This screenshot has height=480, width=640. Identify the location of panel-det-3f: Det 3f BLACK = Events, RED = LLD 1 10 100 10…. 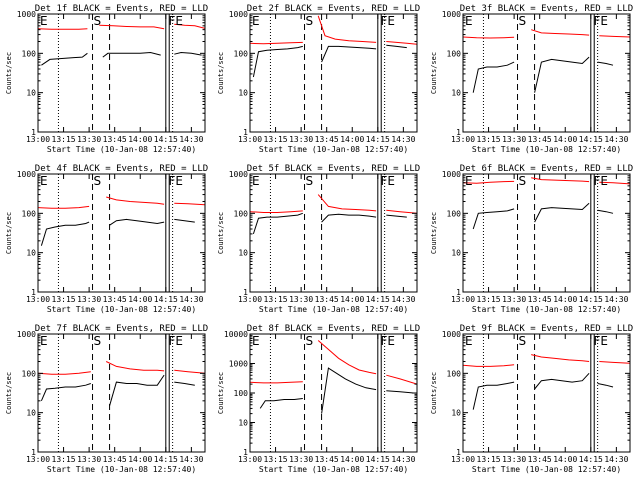
(531, 79).